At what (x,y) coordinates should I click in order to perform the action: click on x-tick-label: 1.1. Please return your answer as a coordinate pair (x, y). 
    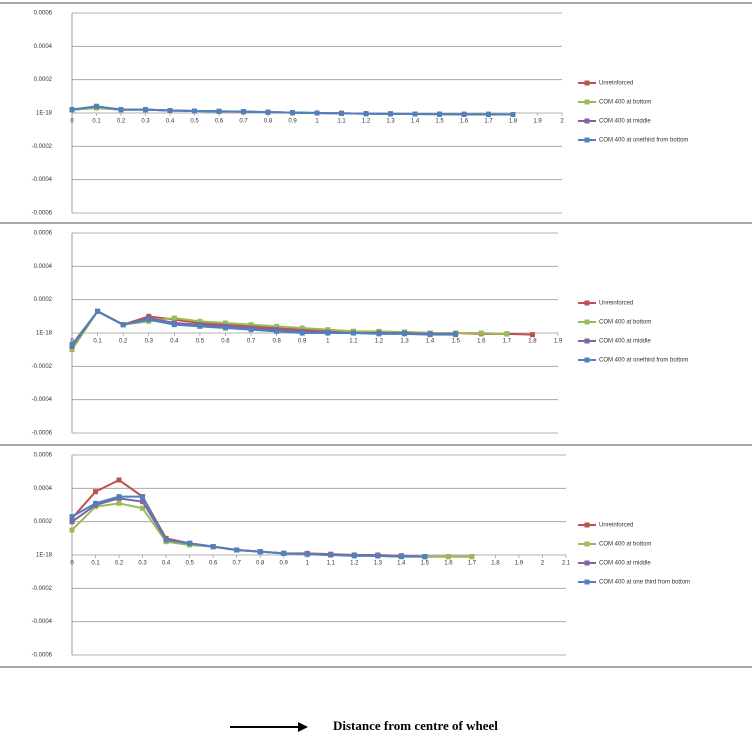
    Looking at the image, I should click on (341, 122).